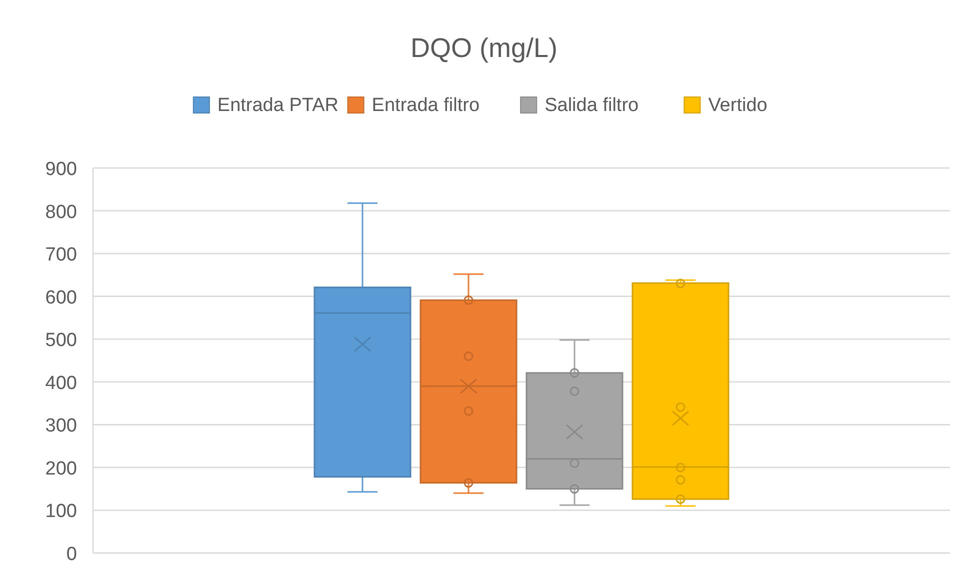  What do you see at coordinates (61, 426) in the screenshot?
I see `y-tick-label: 300` at bounding box center [61, 426].